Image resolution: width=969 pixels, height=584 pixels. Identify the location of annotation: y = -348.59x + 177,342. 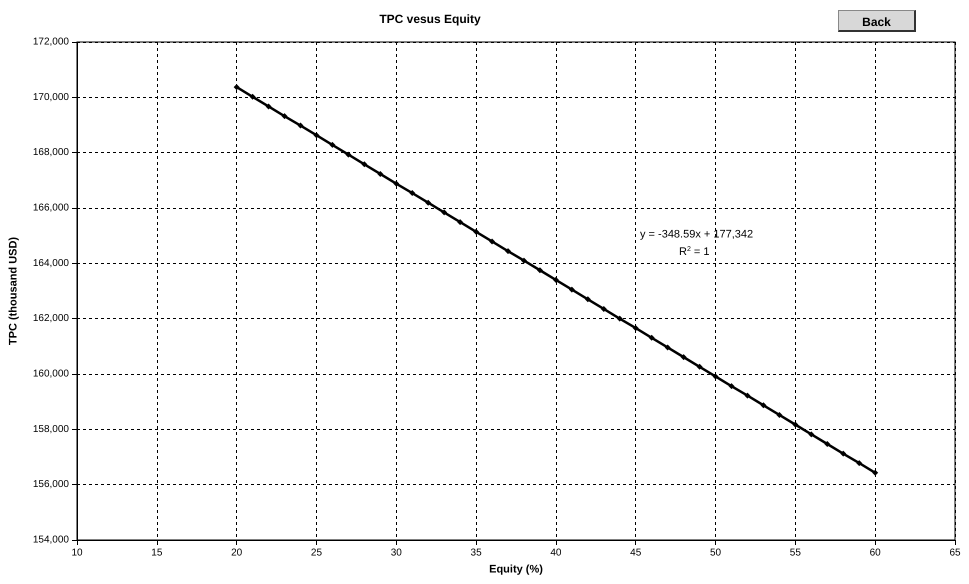
(697, 234).